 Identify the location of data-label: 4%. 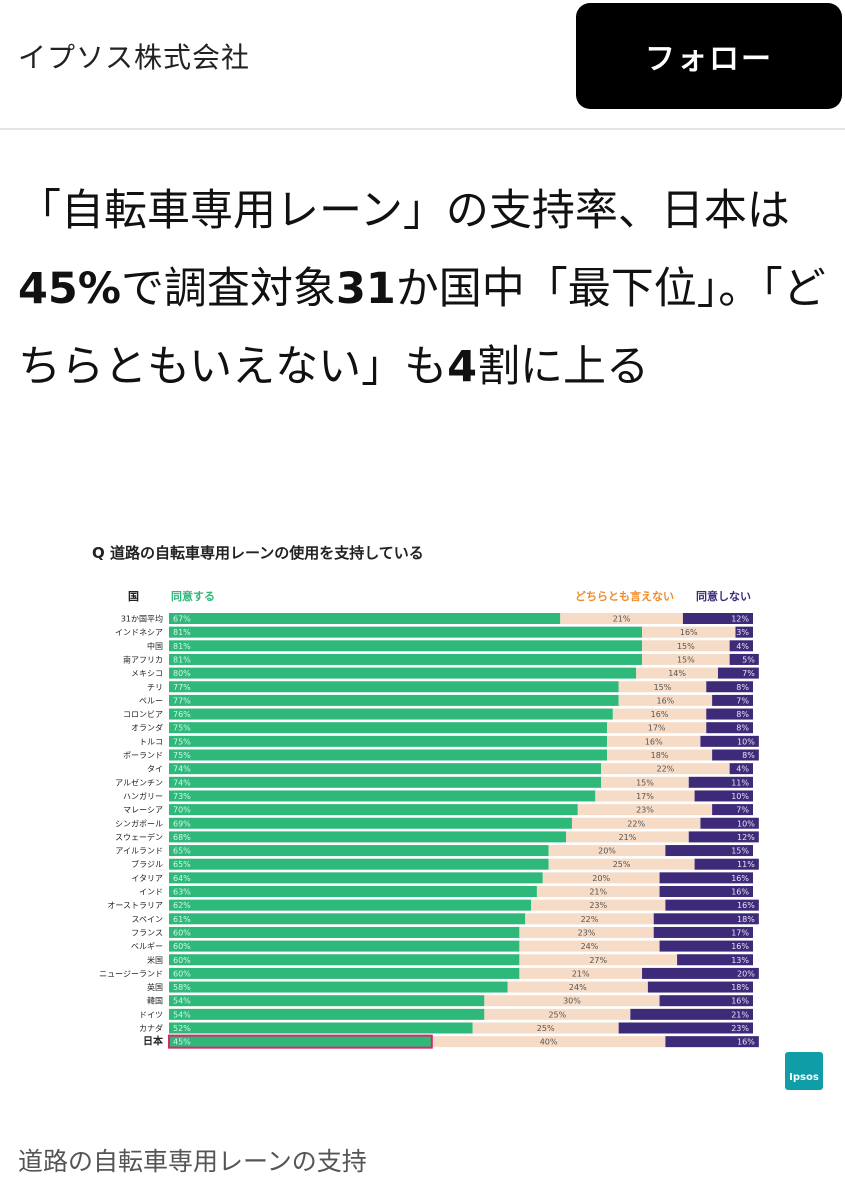
(742, 769).